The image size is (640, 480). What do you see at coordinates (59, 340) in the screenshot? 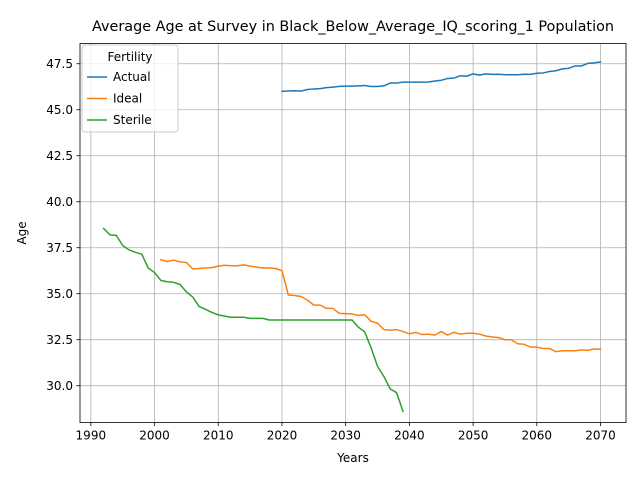
I see `y-tick-label: 32.5` at bounding box center [59, 340].